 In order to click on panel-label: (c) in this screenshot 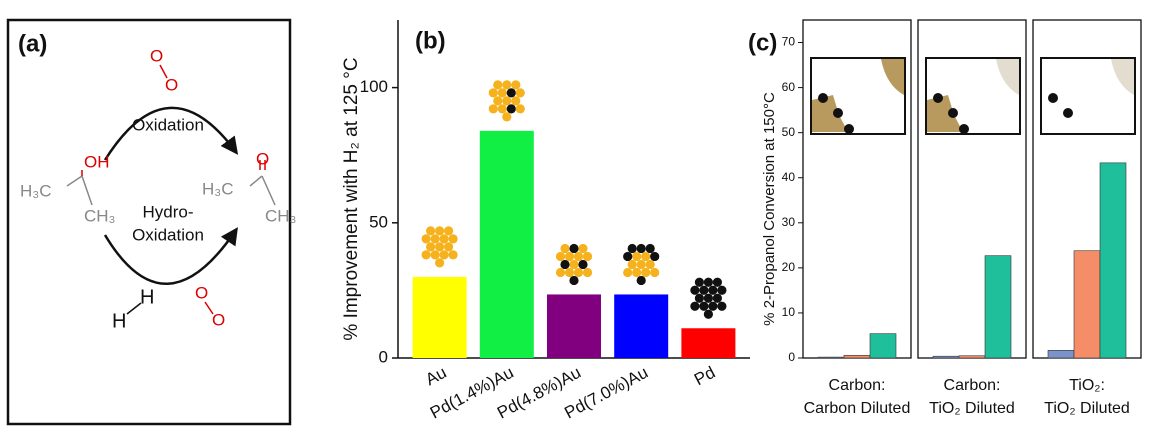, I will do `click(762, 42)`.